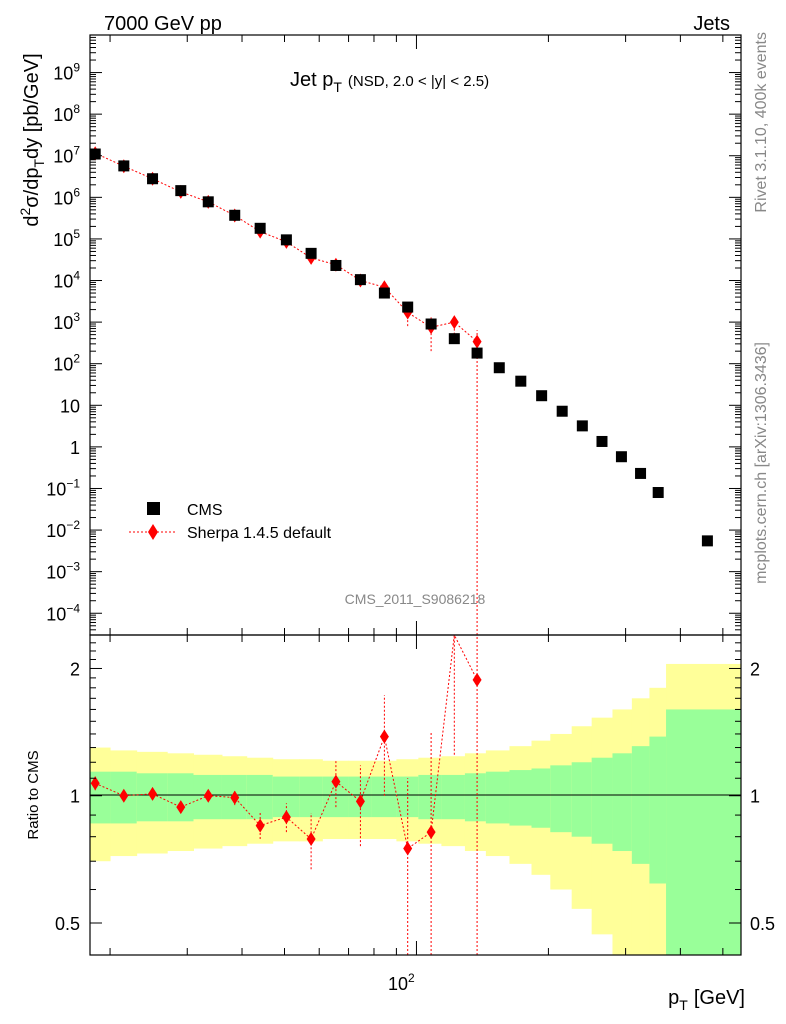 This screenshot has width=786, height=1024. What do you see at coordinates (761, 122) in the screenshot?
I see `rivet-label: Rivet 3.1.10, 400k events` at bounding box center [761, 122].